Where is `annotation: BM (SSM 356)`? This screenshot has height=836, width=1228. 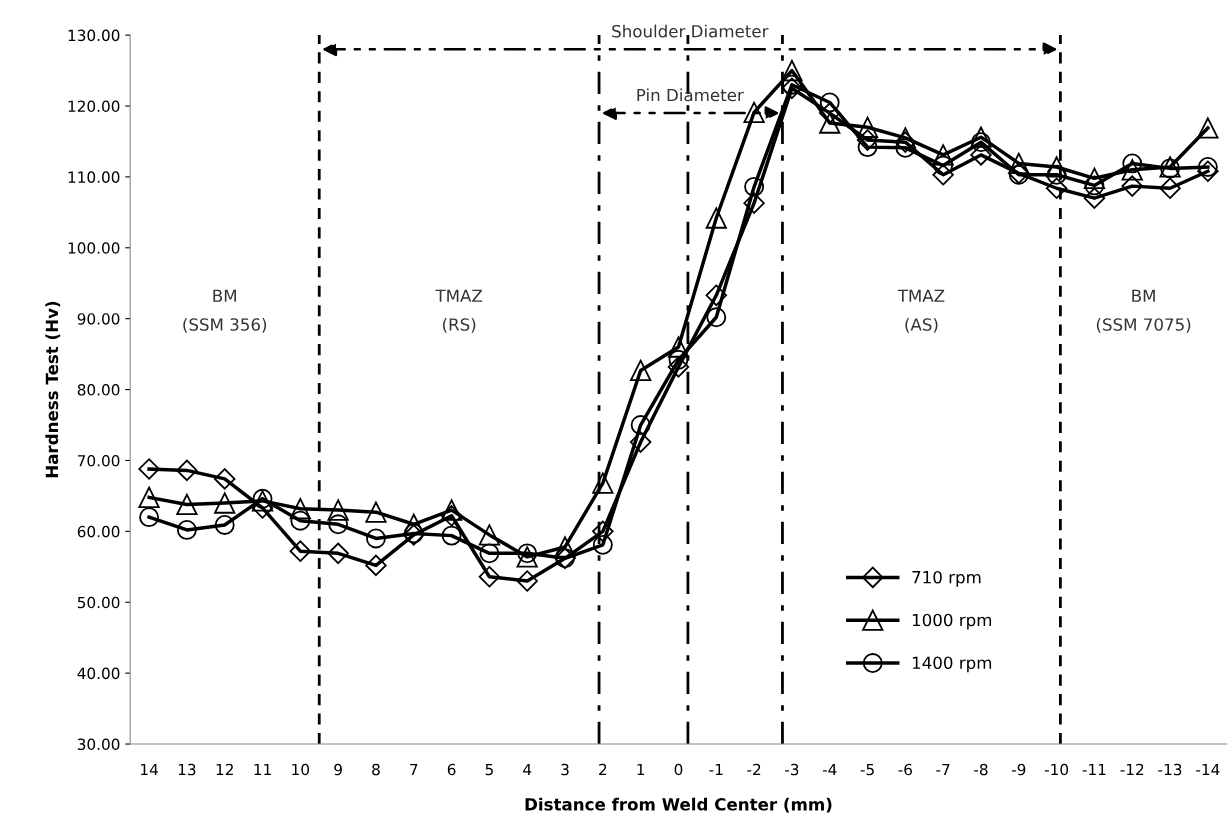 annotation: BM (SSM 356) is located at coordinates (225, 311).